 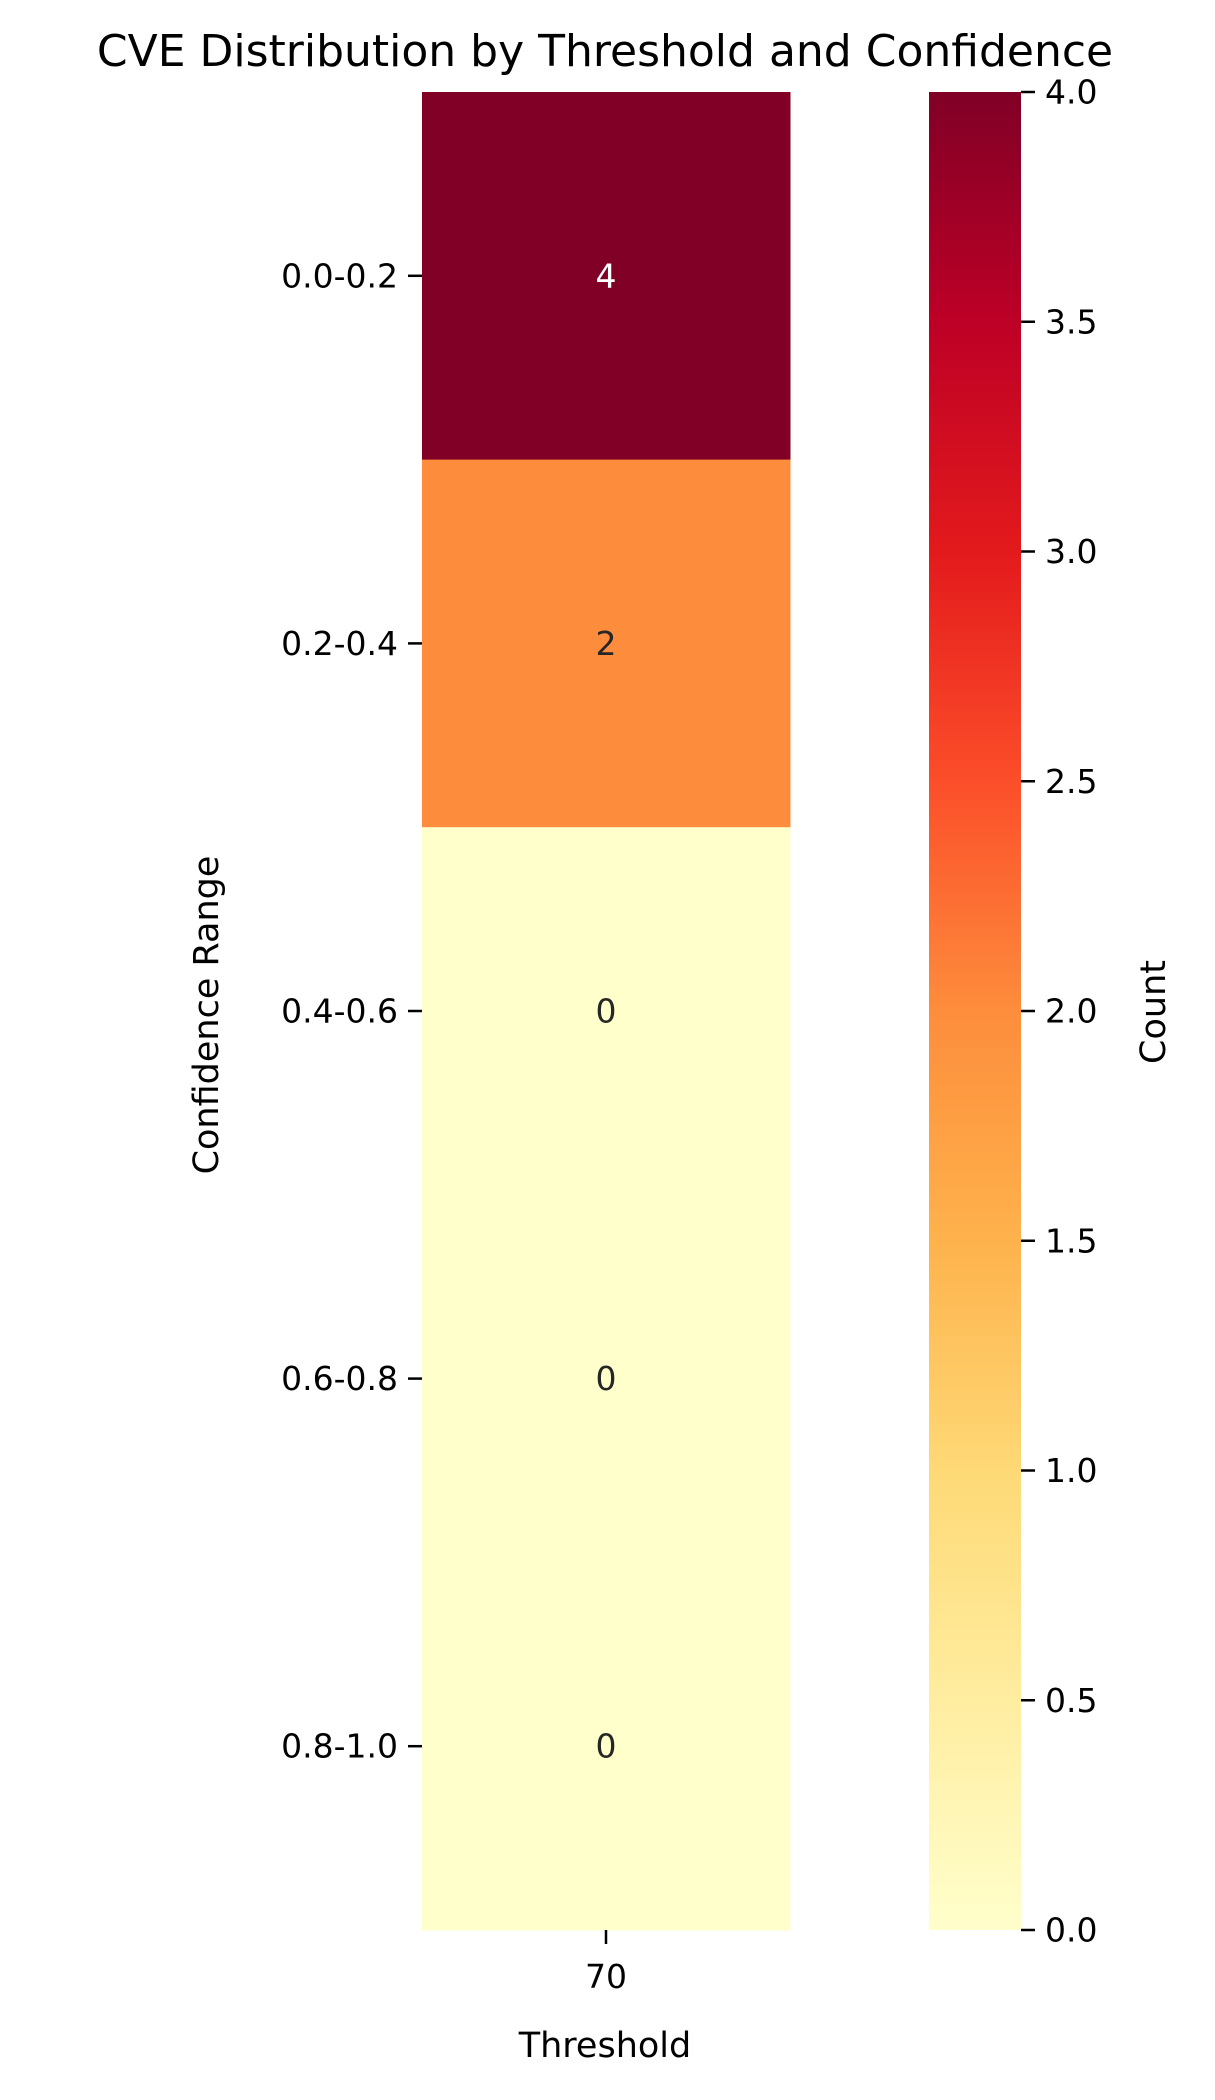 I want to click on cell-value-label: 4, so click(x=606, y=275).